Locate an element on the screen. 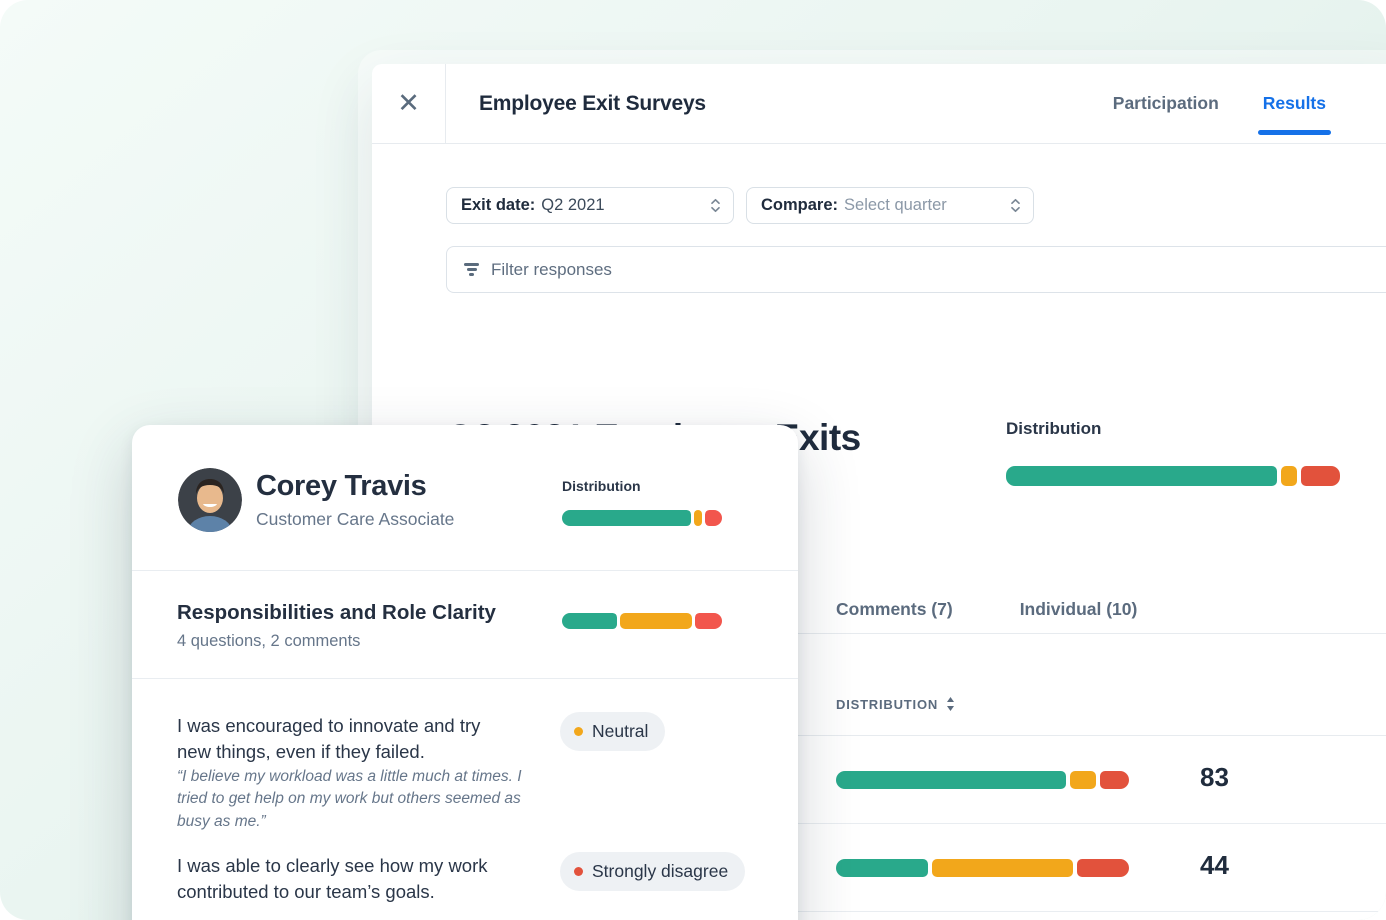 The image size is (1386, 920). header-tabs: Participation Results is located at coordinates (1249, 103).